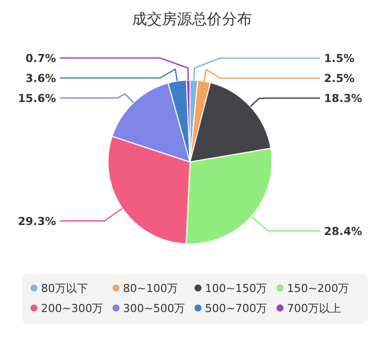 This screenshot has width=384, height=356. I want to click on legend-label: 80~100万, so click(150, 288).